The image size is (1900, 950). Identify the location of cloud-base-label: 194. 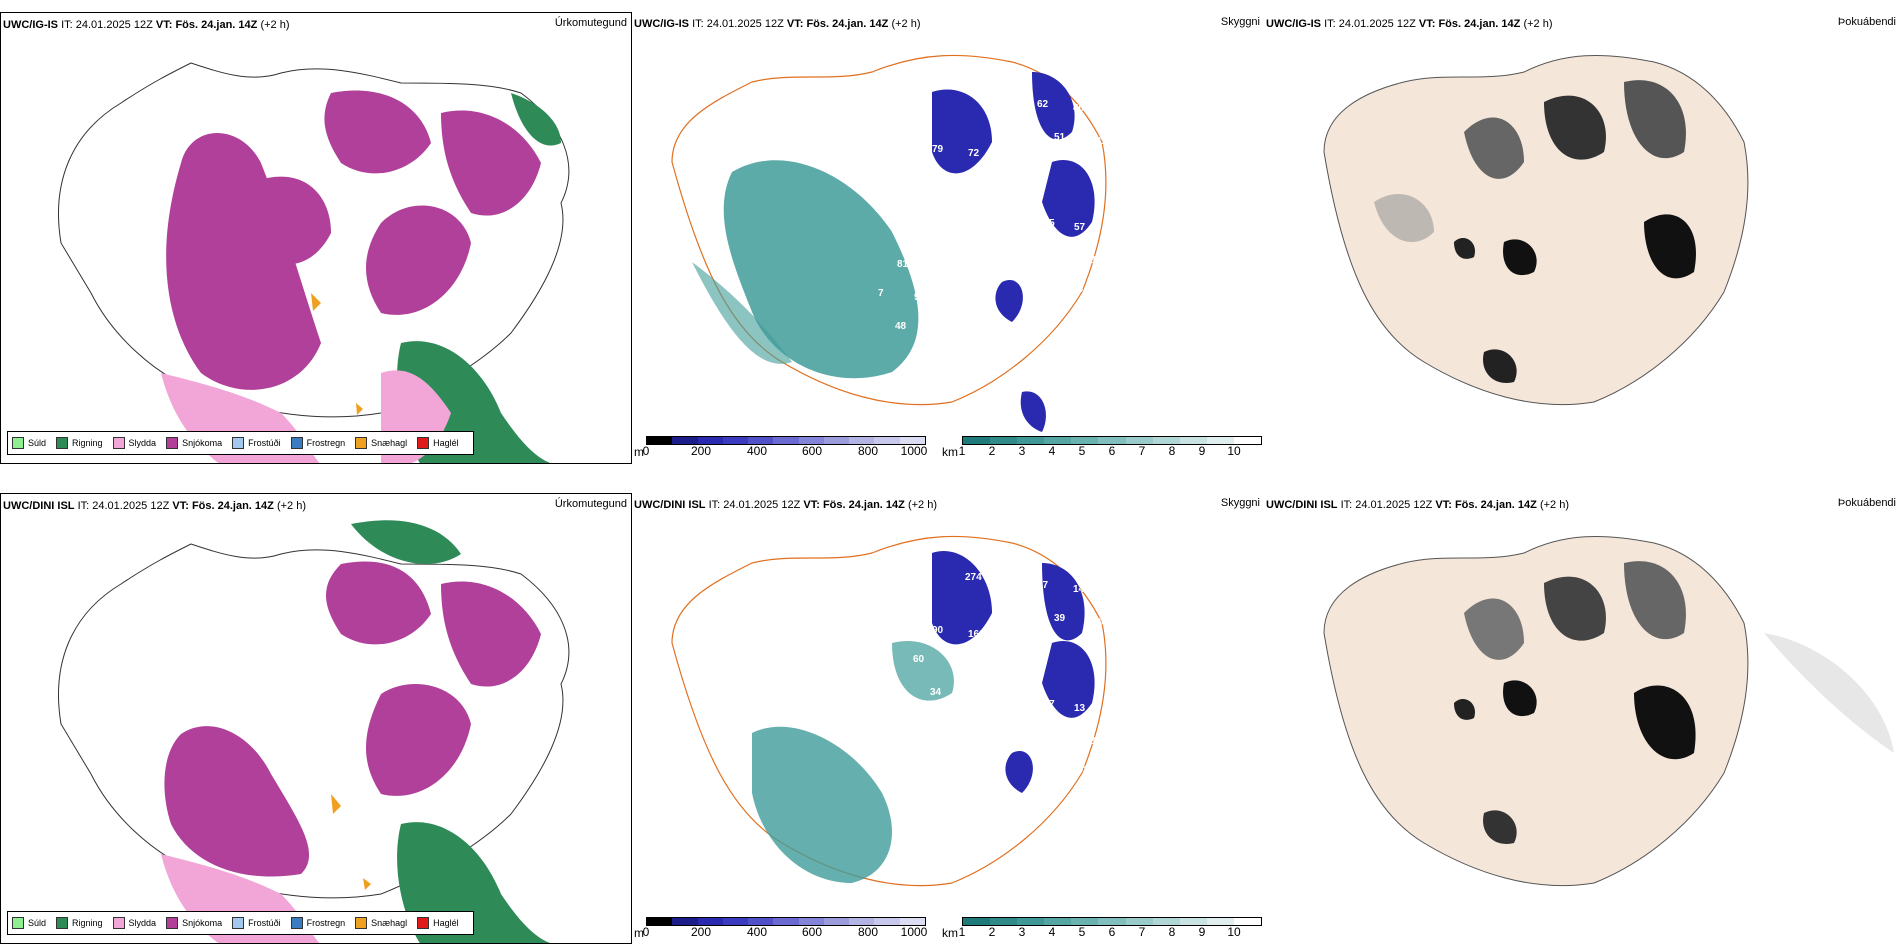
(1097, 322).